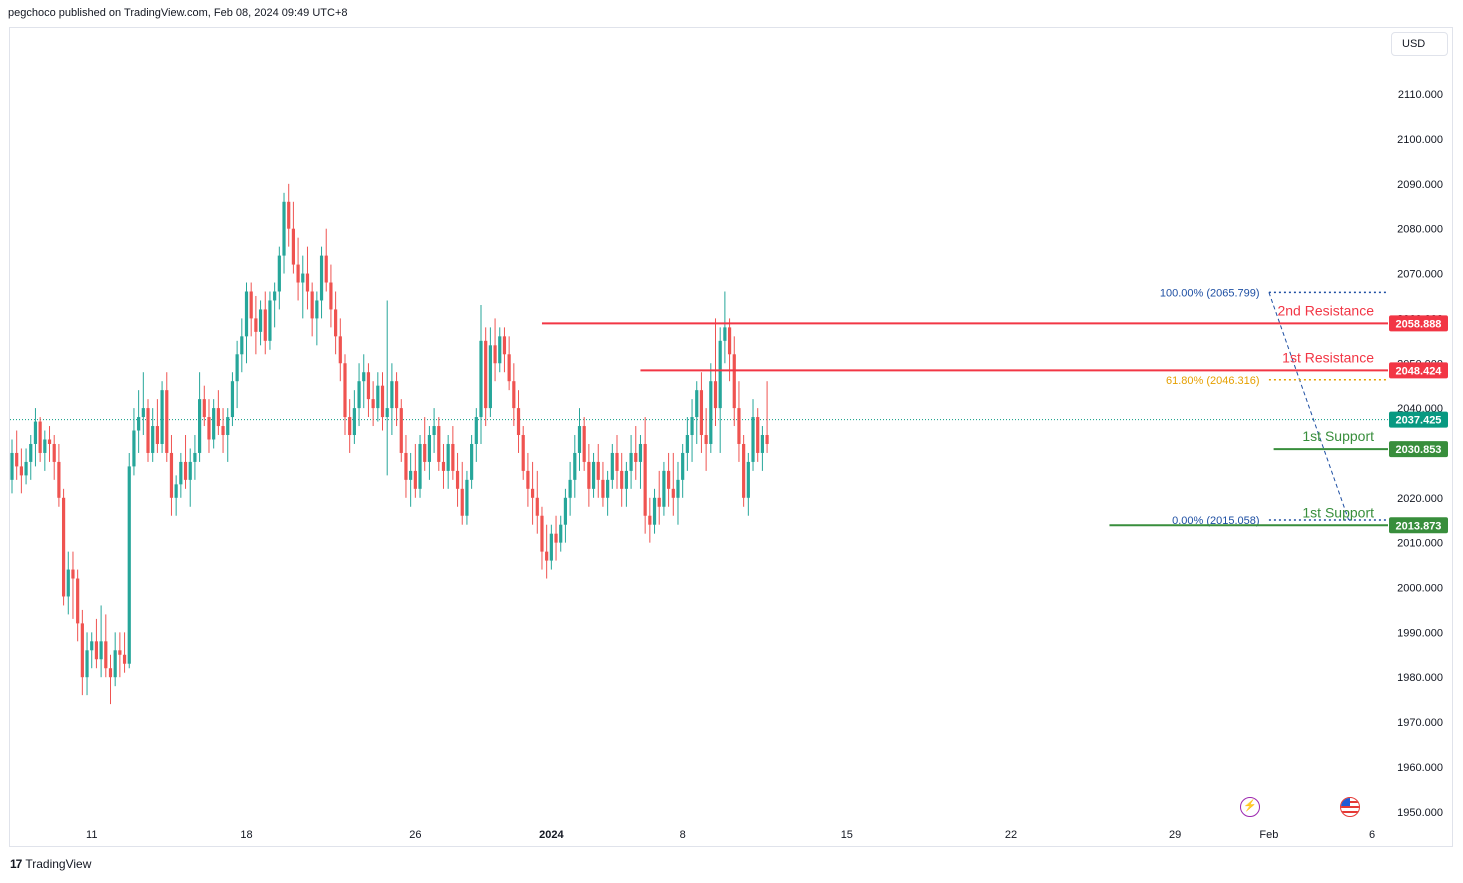 This screenshot has width=1463, height=883. I want to click on y-tick-label: 1970.000, so click(1420, 723).